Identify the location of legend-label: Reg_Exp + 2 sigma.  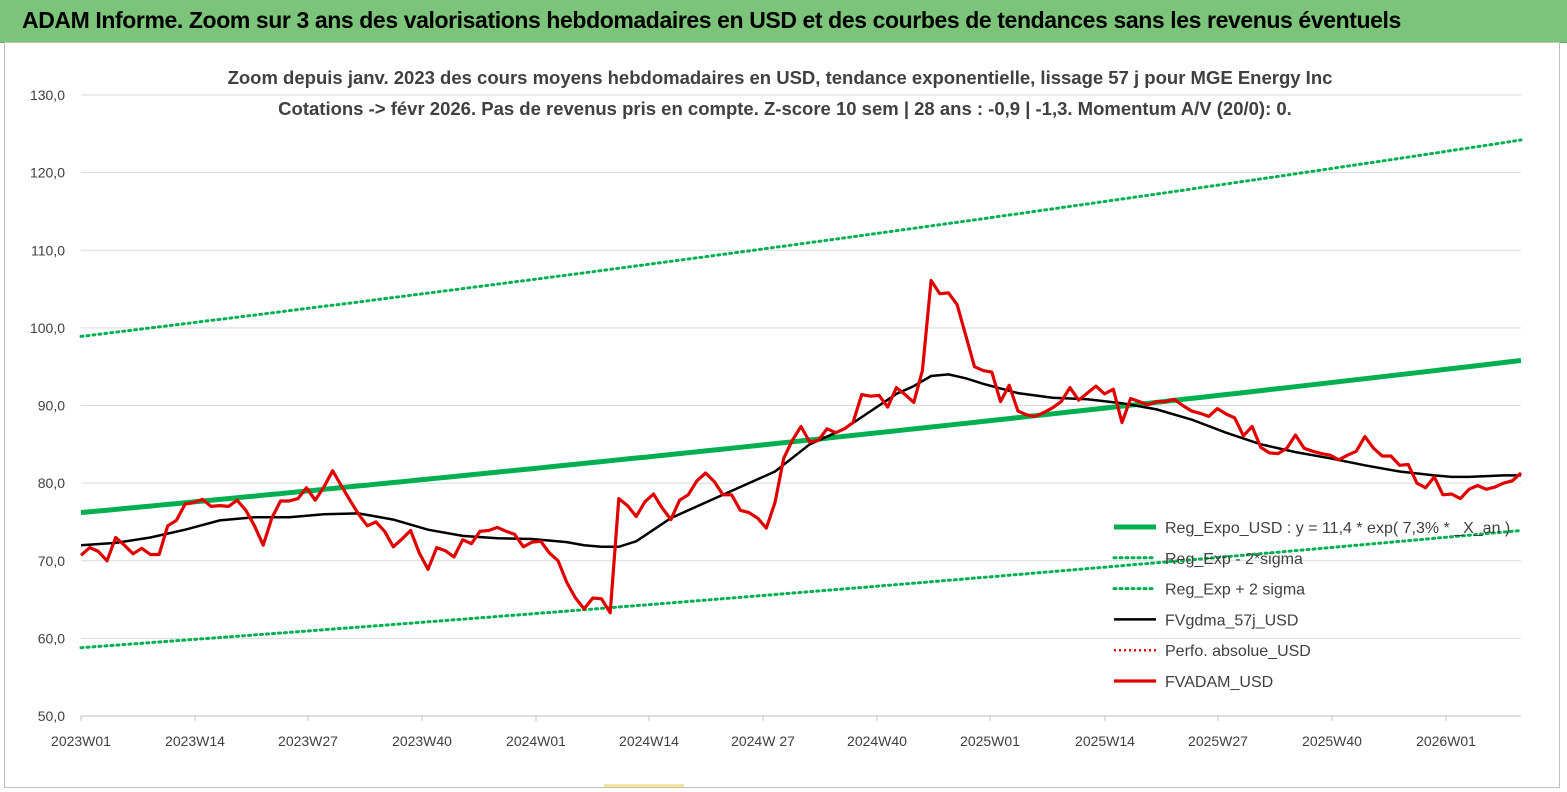
(1235, 590).